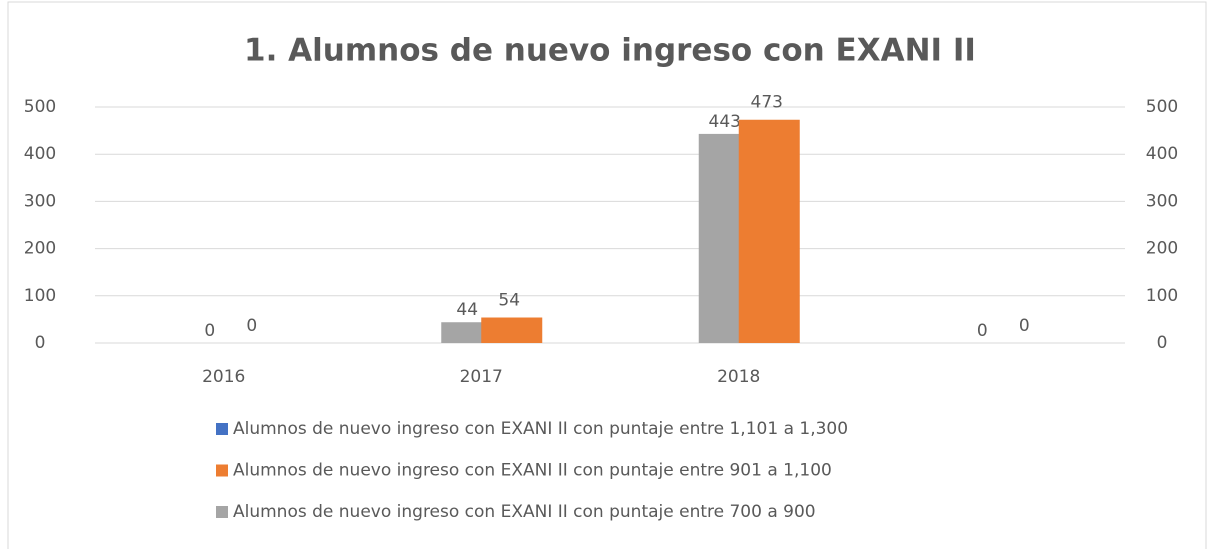 This screenshot has width=1208, height=549. I want to click on y-tick-label: 300, so click(40, 201).